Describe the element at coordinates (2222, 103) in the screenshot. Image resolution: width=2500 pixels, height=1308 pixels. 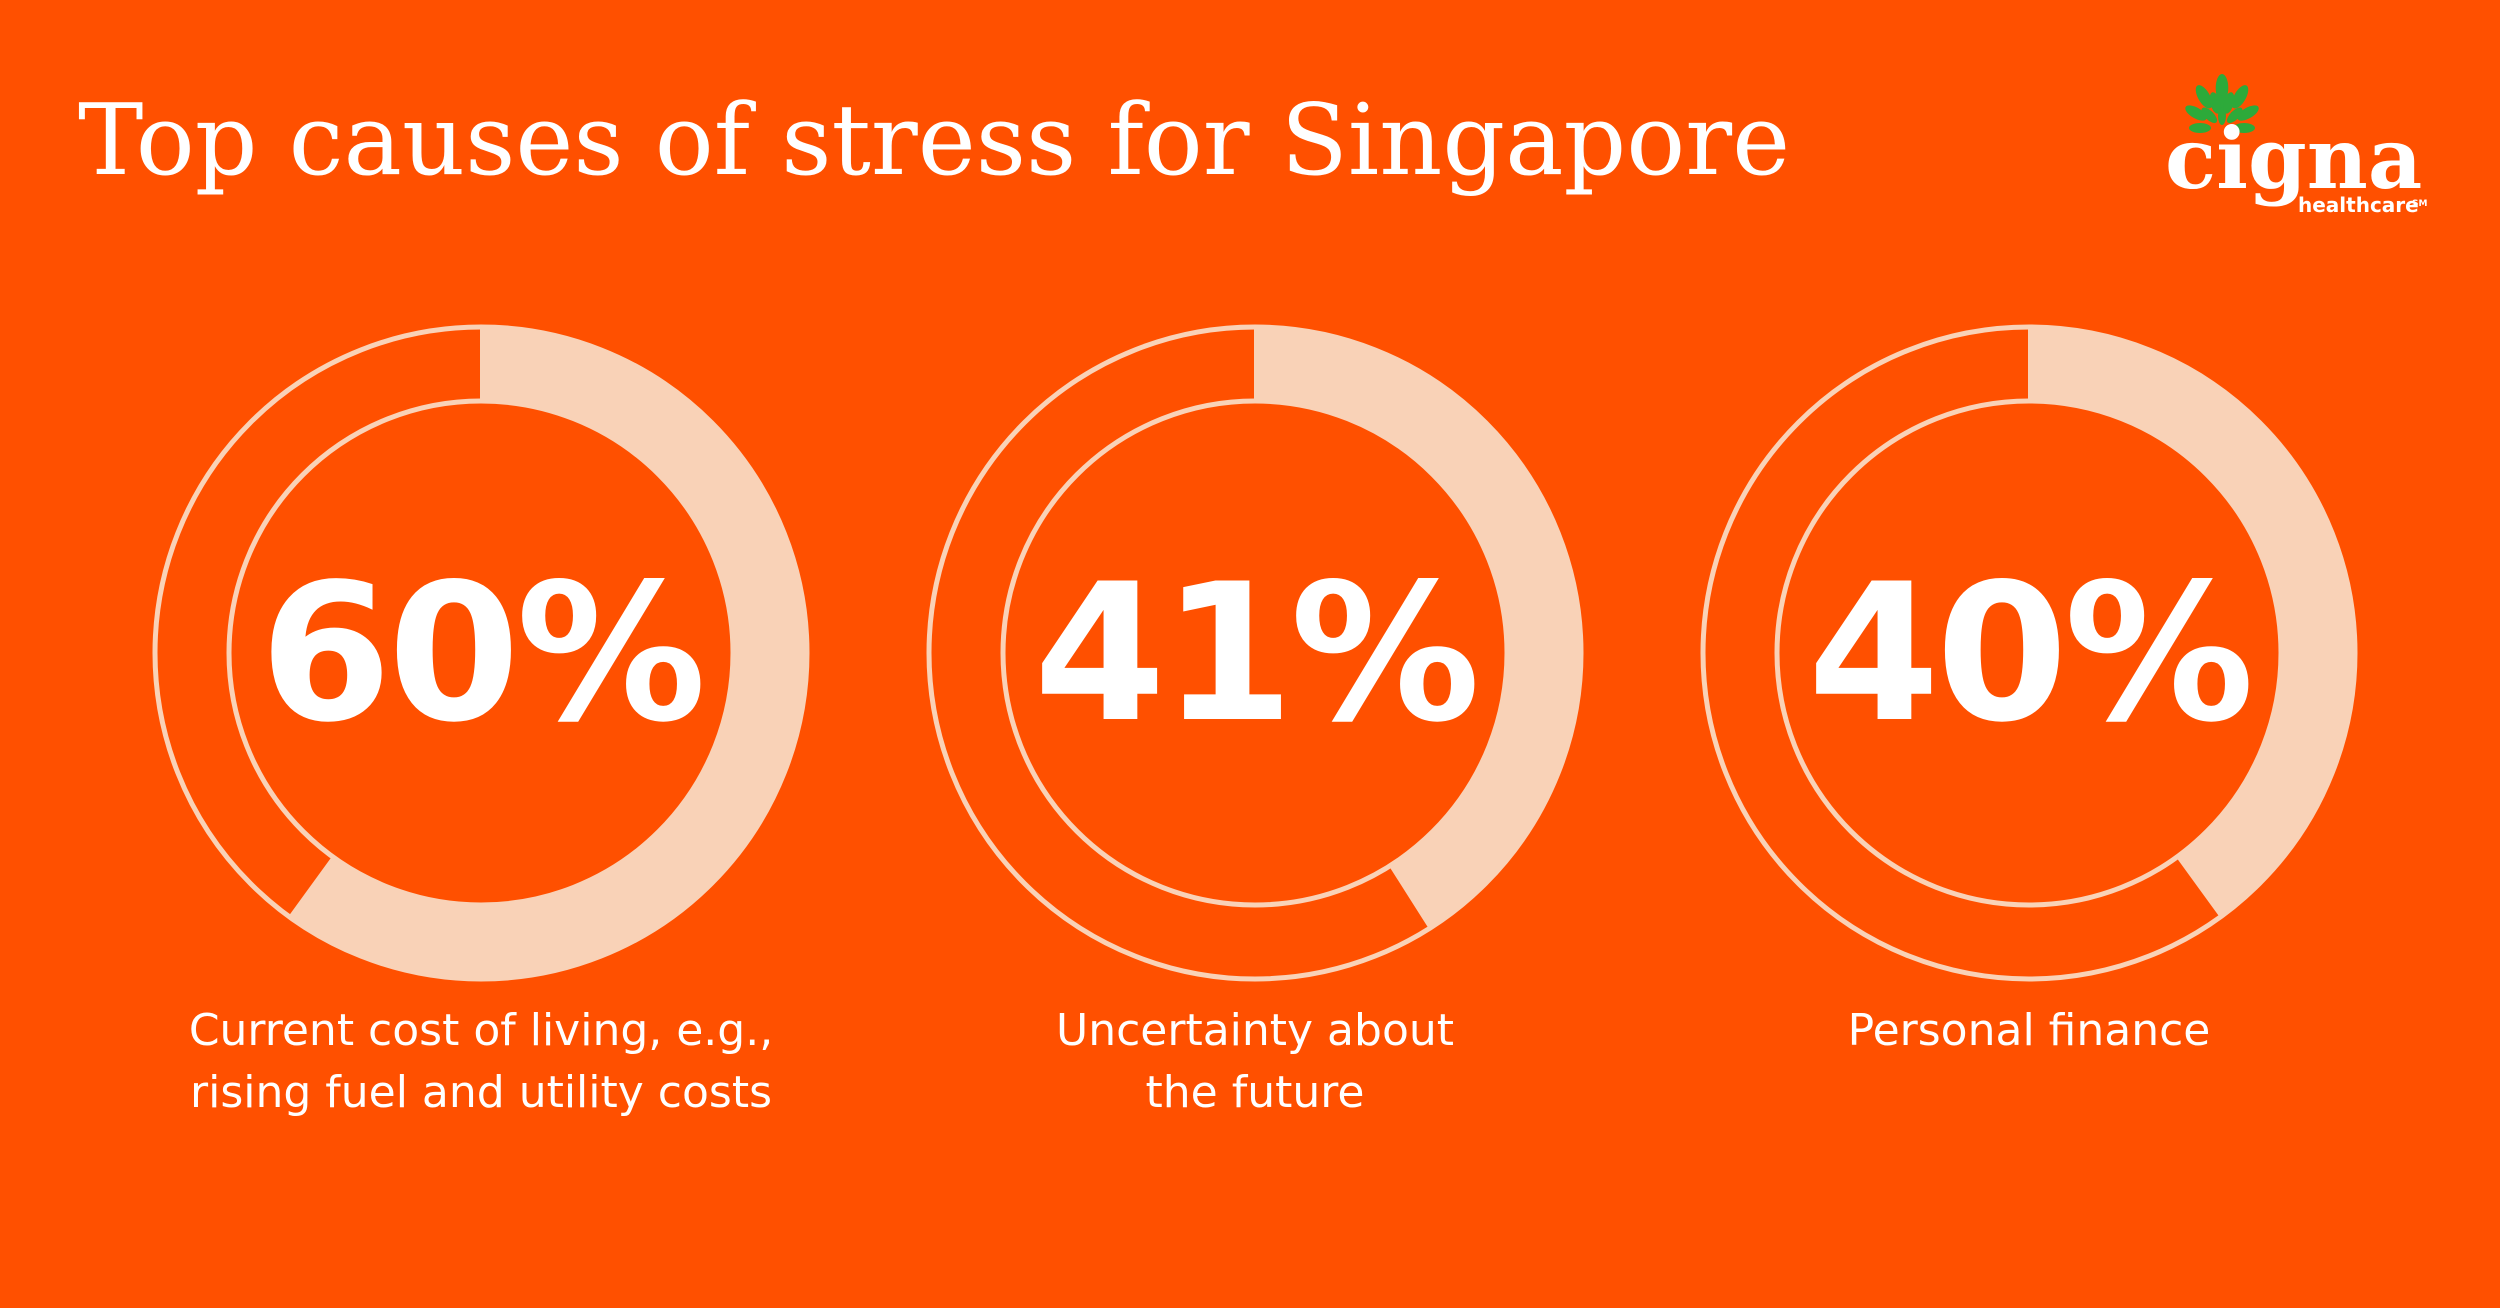
I see `leaf-cluster-icon` at that location.